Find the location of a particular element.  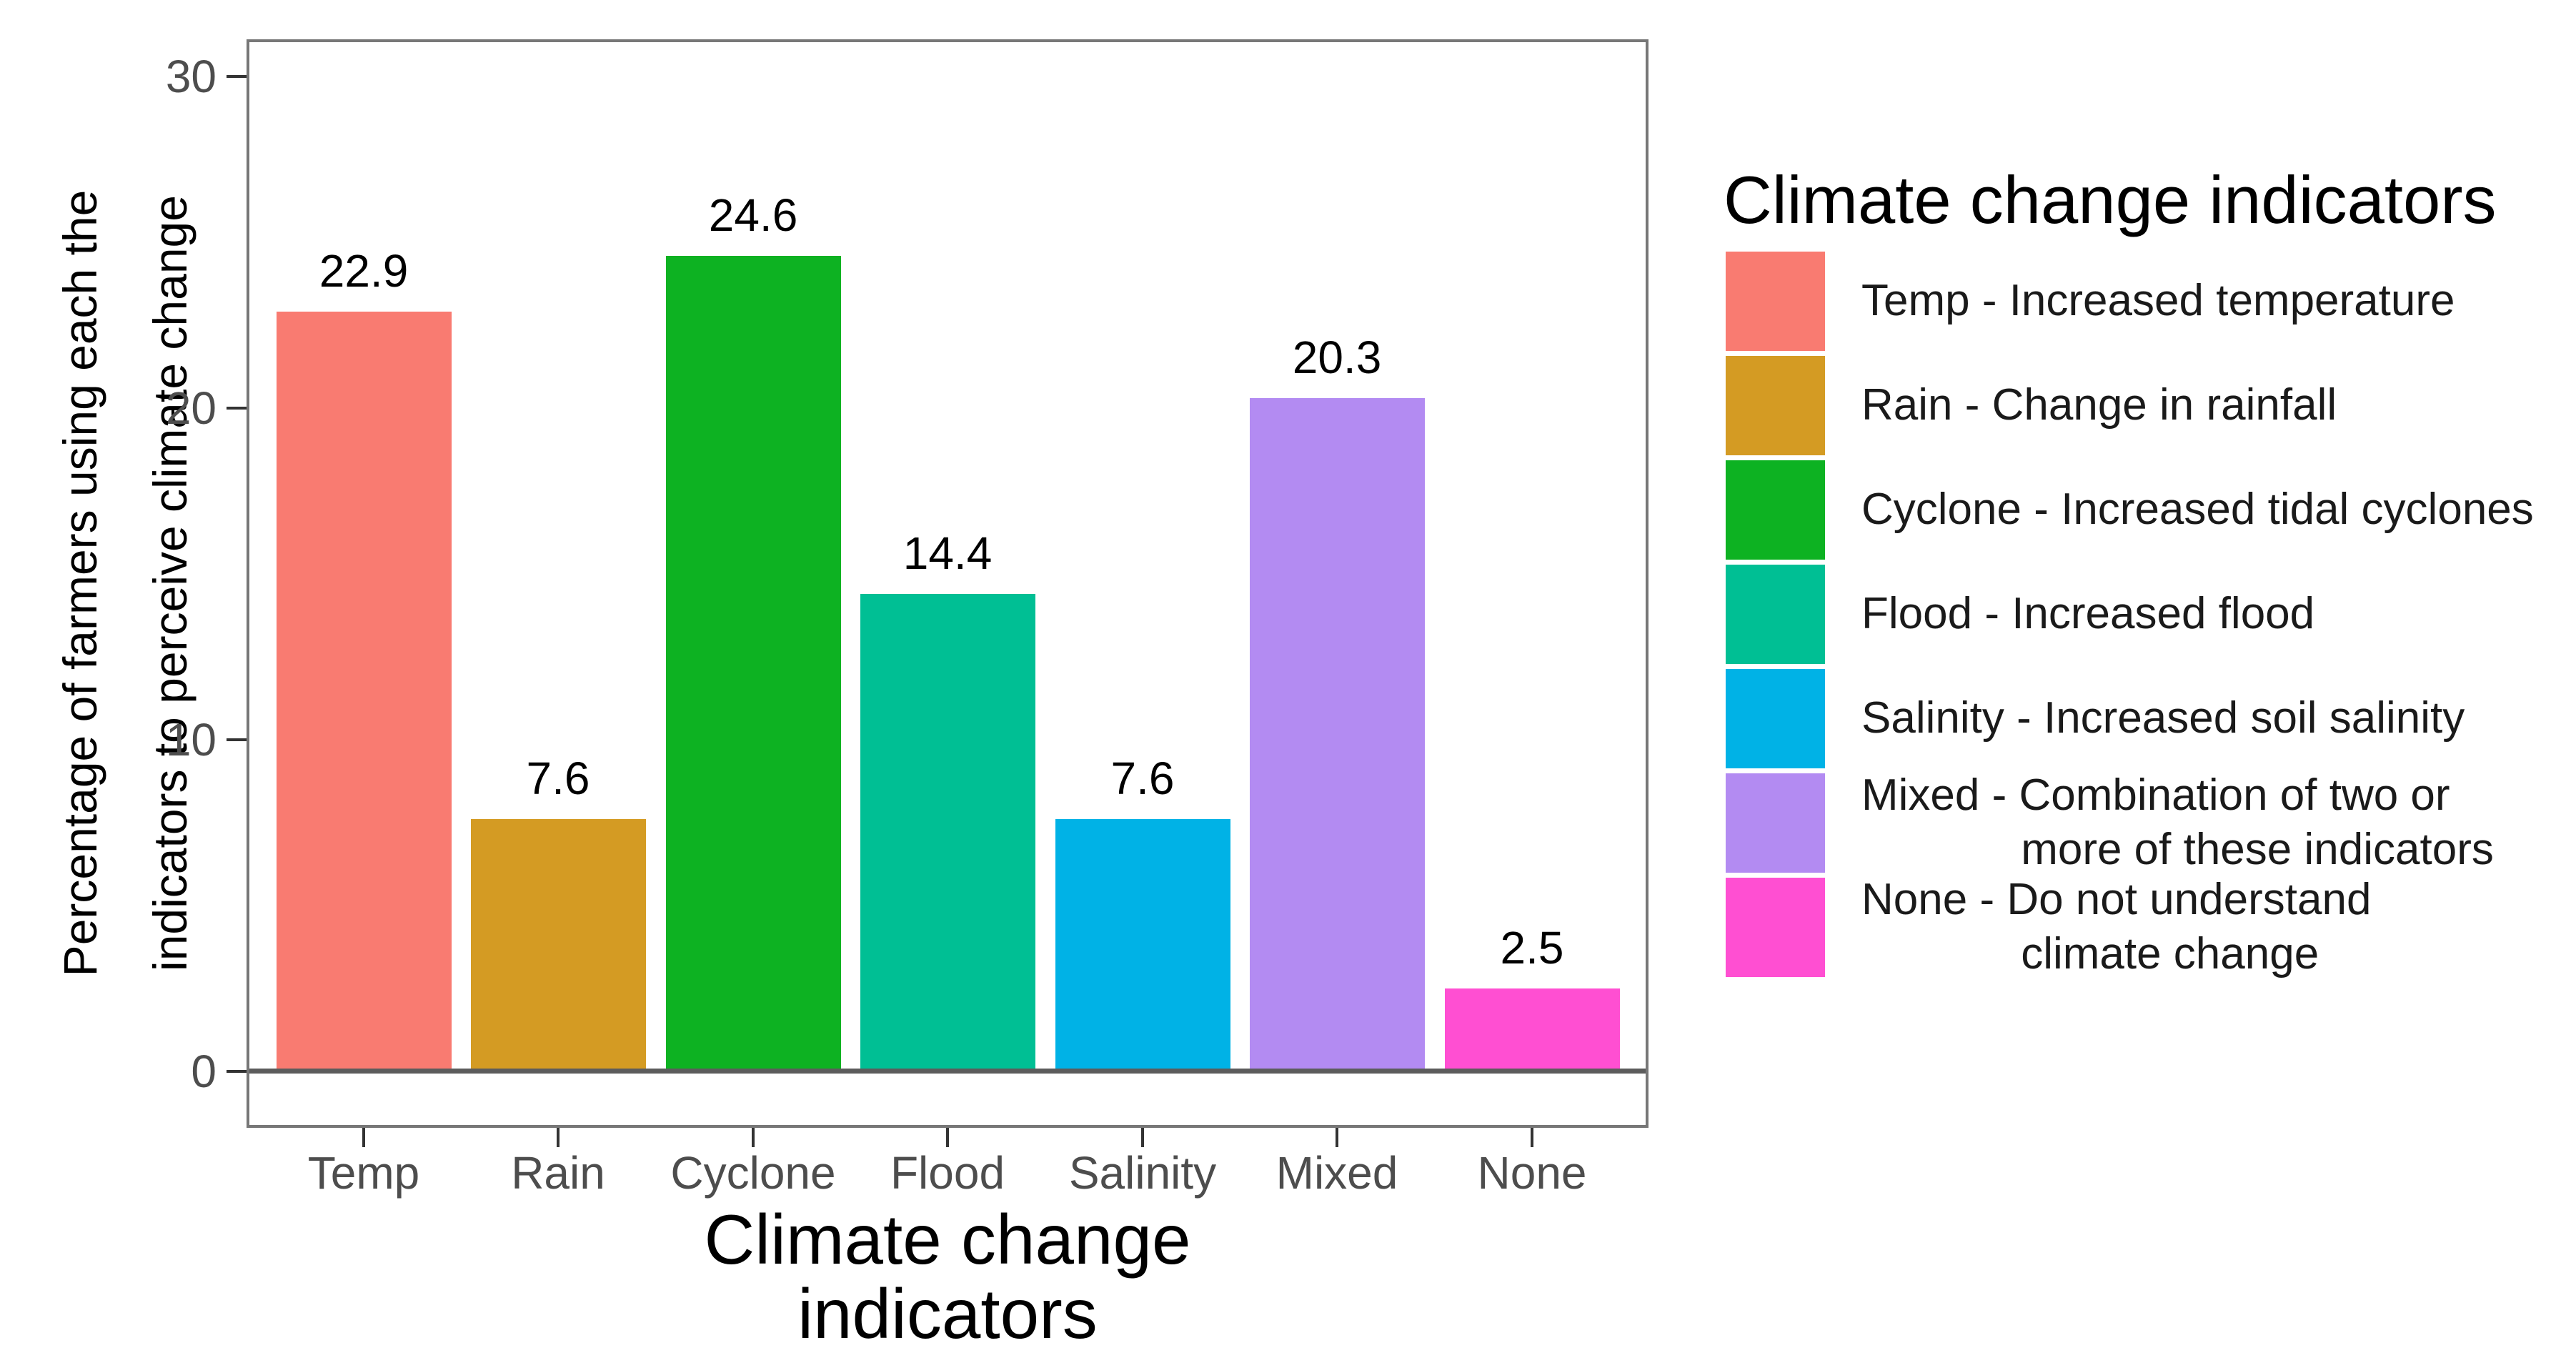

legend-label-rain-line: Rain - Change in rainfall is located at coordinates (2099, 405).